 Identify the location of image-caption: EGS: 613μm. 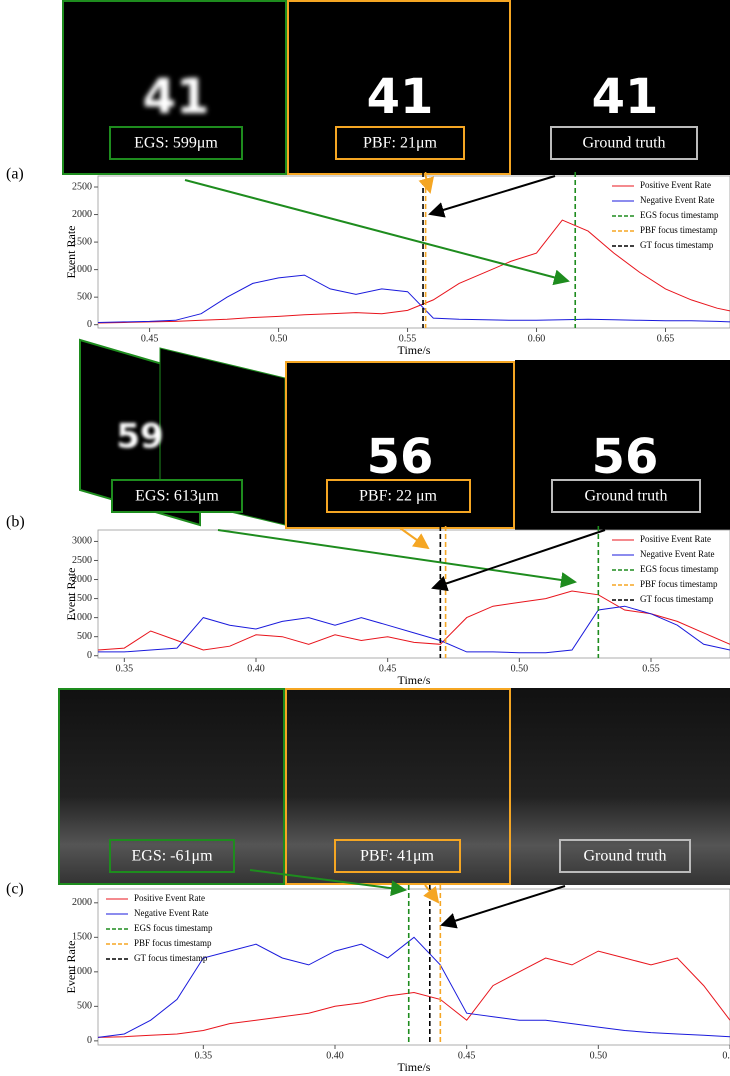
(177, 496).